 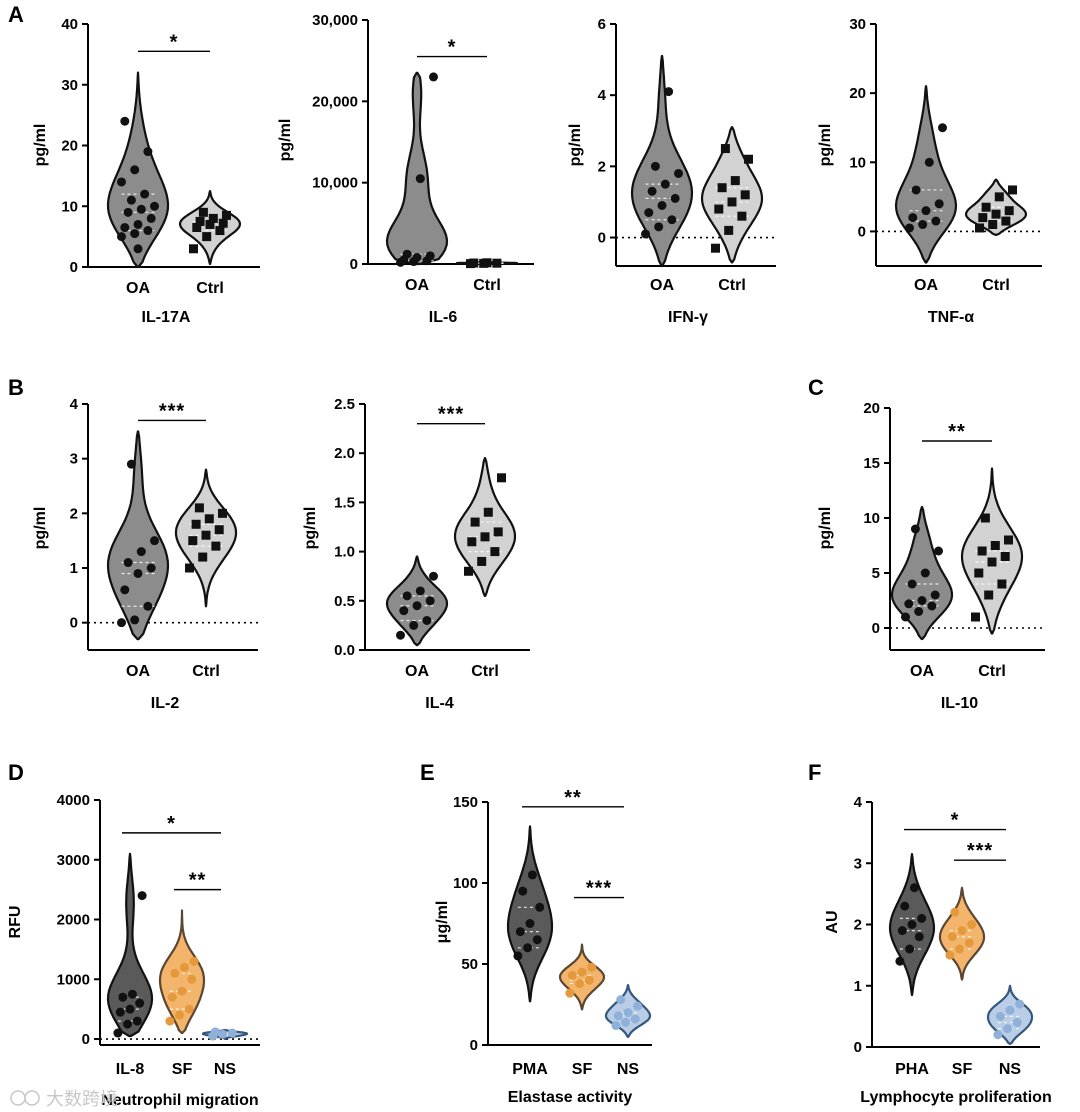 What do you see at coordinates (439, 703) in the screenshot?
I see `chart-title: IL-4` at bounding box center [439, 703].